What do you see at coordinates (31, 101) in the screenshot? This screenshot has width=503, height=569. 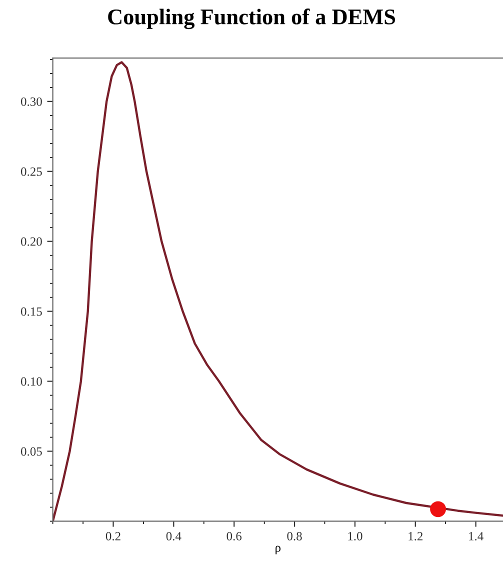 I see `y-tick-label: 0.30` at bounding box center [31, 101].